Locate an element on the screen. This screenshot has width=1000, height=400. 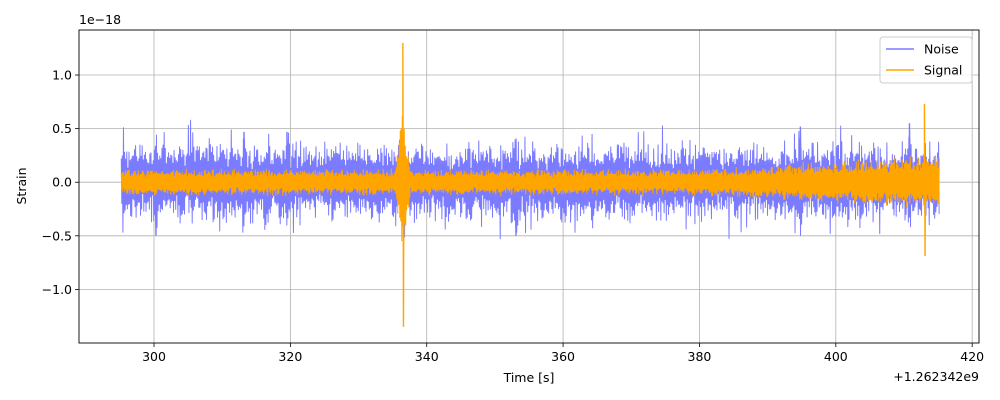
y-tick-label: 0.5 is located at coordinates (62, 128).